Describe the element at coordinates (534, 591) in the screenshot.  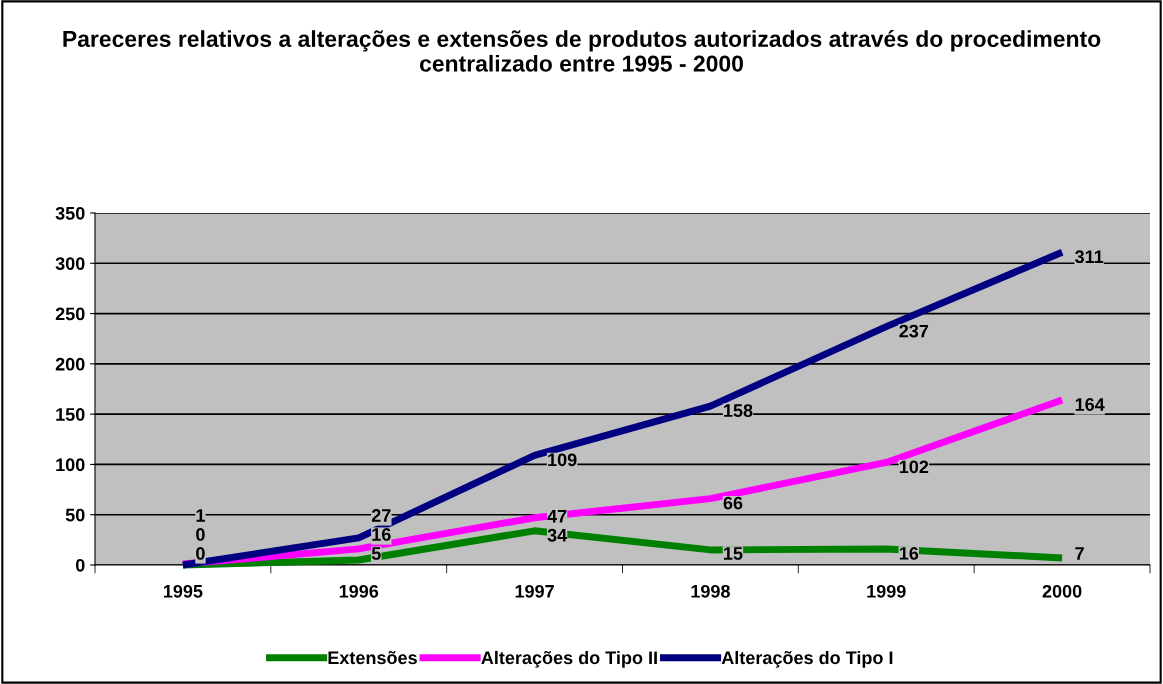
I see `x-tick-label: 1997` at that location.